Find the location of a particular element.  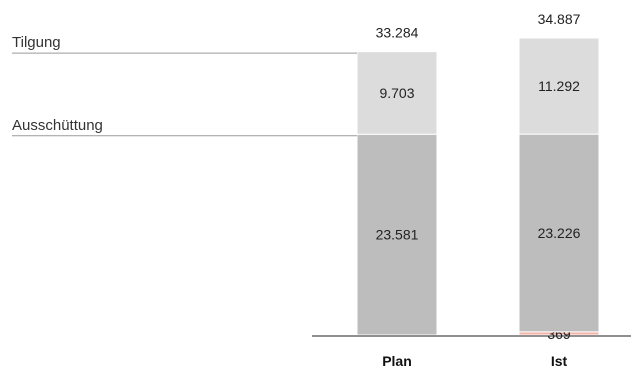

legend-label-tilgung: Tilgung is located at coordinates (36, 42).